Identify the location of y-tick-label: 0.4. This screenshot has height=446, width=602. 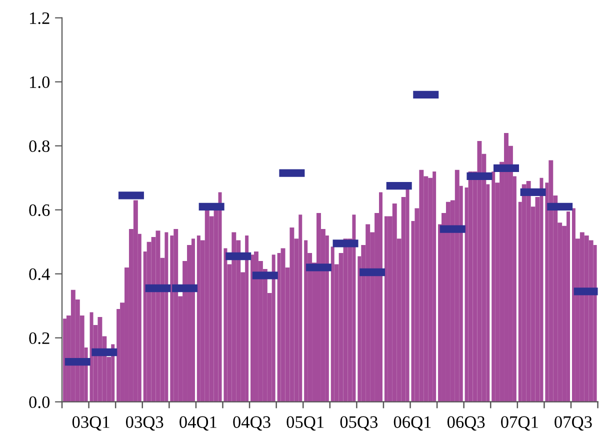
(39, 274).